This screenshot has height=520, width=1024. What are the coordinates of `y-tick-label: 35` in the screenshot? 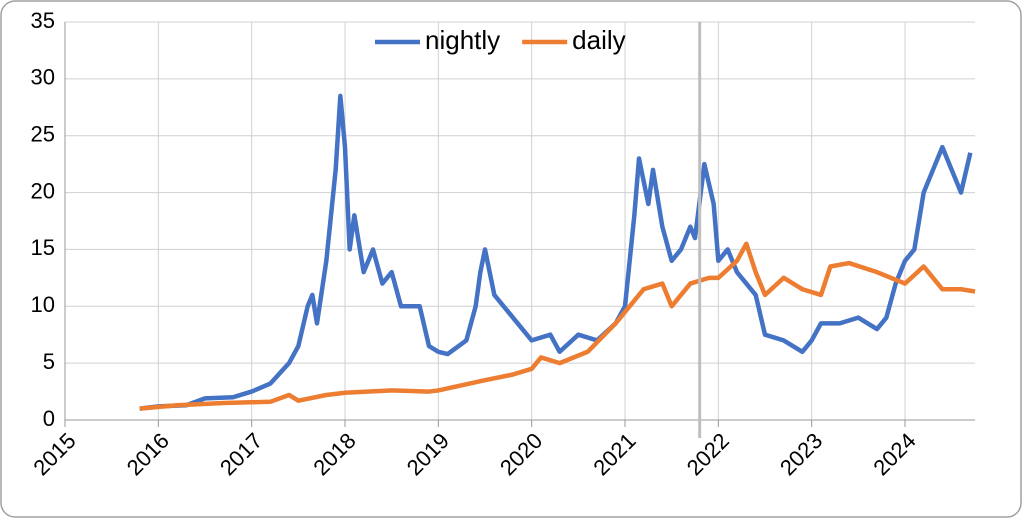 It's located at (43, 20).